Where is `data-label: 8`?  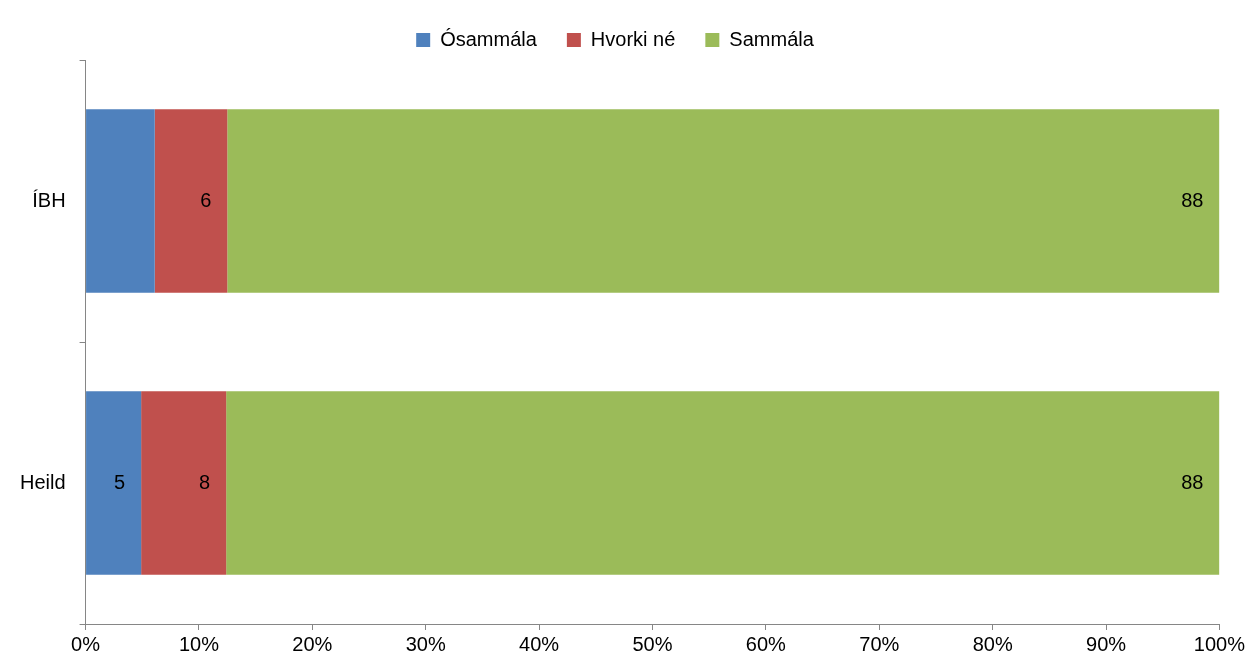 data-label: 8 is located at coordinates (205, 481).